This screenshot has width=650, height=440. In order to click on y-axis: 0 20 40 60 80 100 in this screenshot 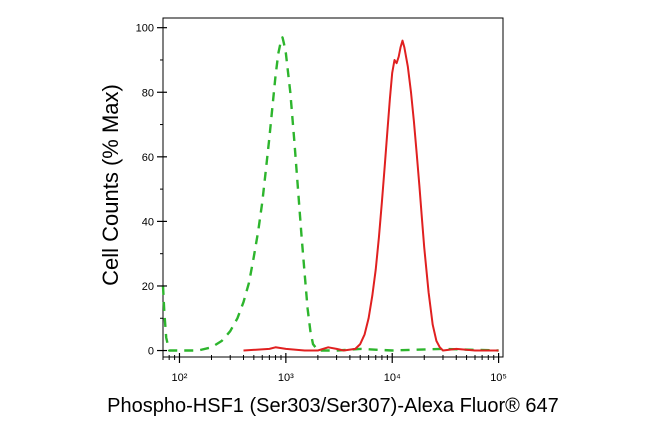, I will do `click(151, 190)`.